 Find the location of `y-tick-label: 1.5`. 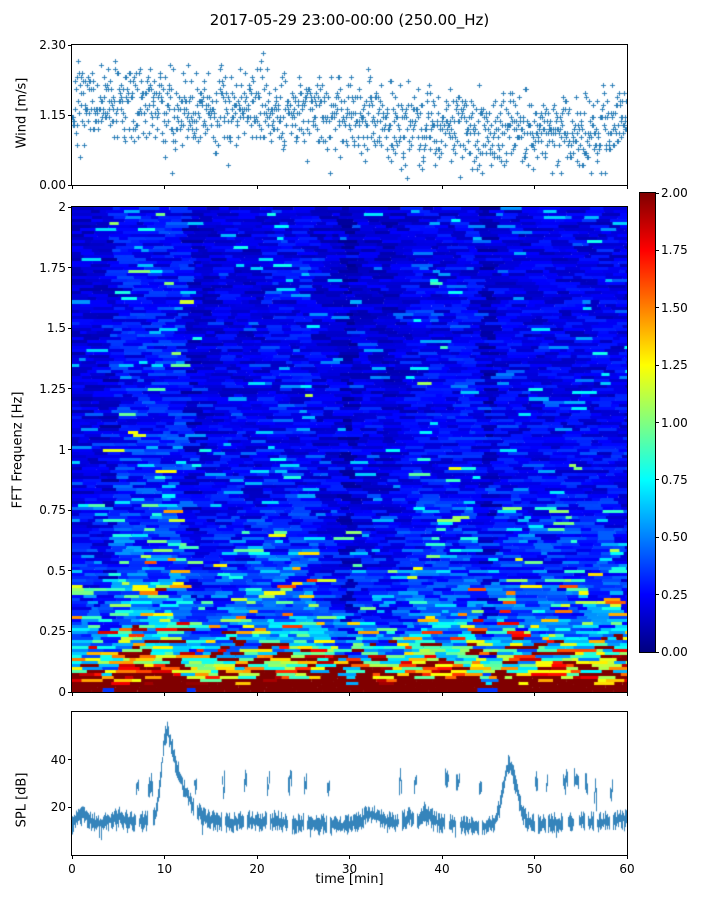

y-tick-label: 1.5 is located at coordinates (56, 328).